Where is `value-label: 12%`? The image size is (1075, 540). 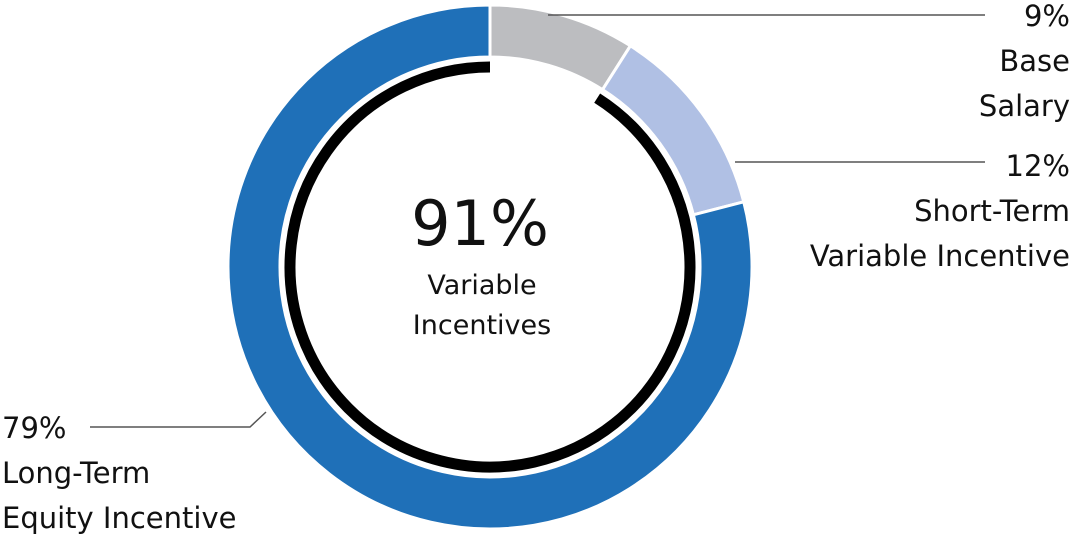 value-label: 12% is located at coordinates (1038, 166).